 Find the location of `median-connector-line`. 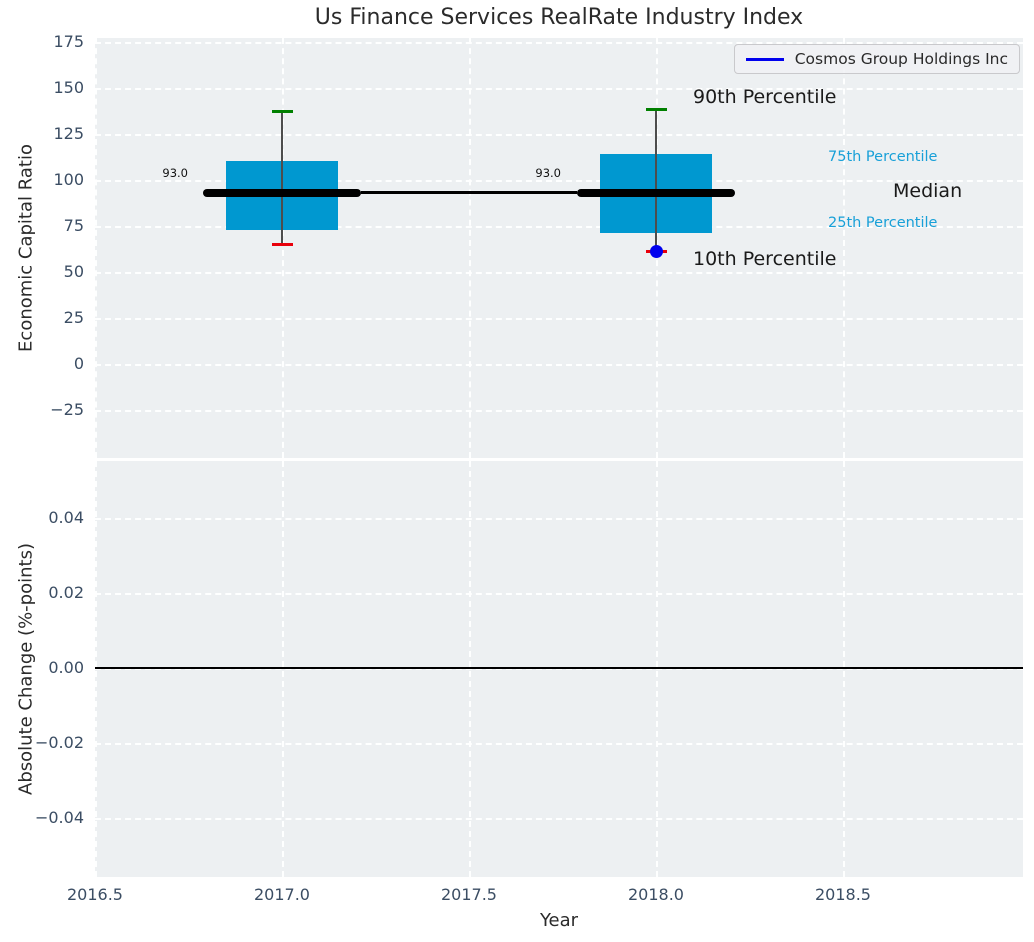

median-connector-line is located at coordinates (469, 193).